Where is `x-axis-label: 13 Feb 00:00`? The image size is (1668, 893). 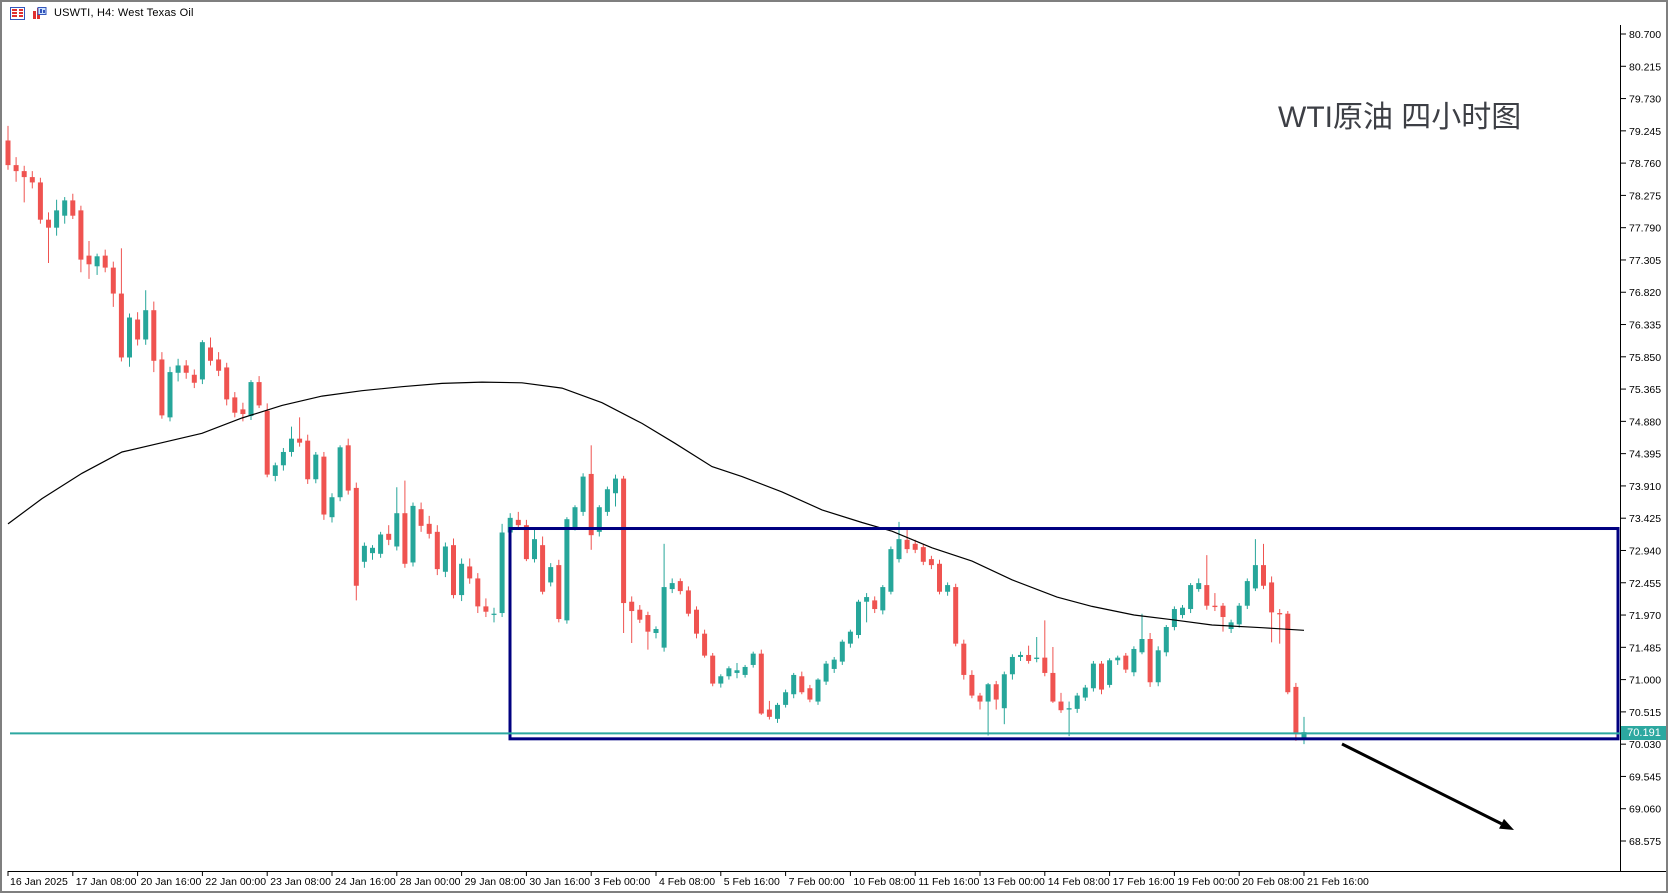 x-axis-label: 13 Feb 00:00 is located at coordinates (1014, 882).